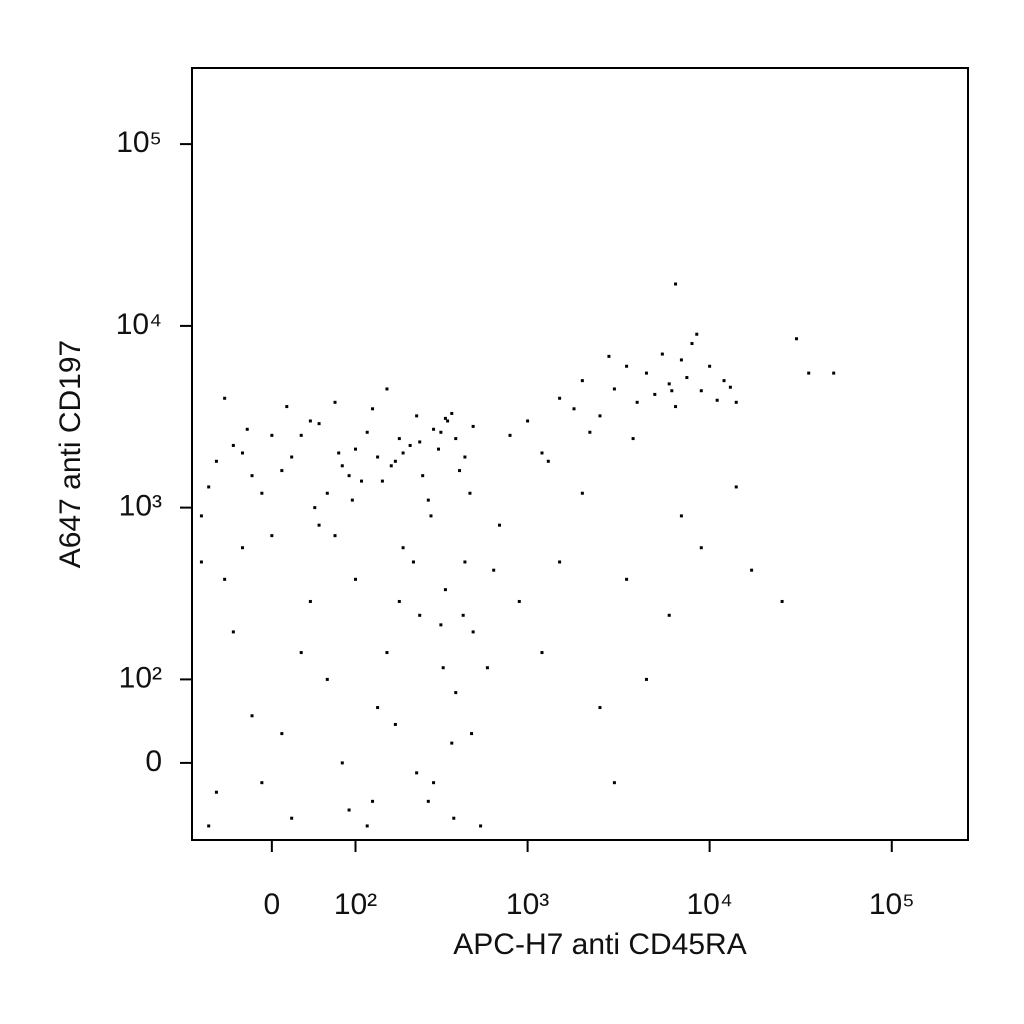  What do you see at coordinates (527, 904) in the screenshot?
I see `x-tick-label: 10³` at bounding box center [527, 904].